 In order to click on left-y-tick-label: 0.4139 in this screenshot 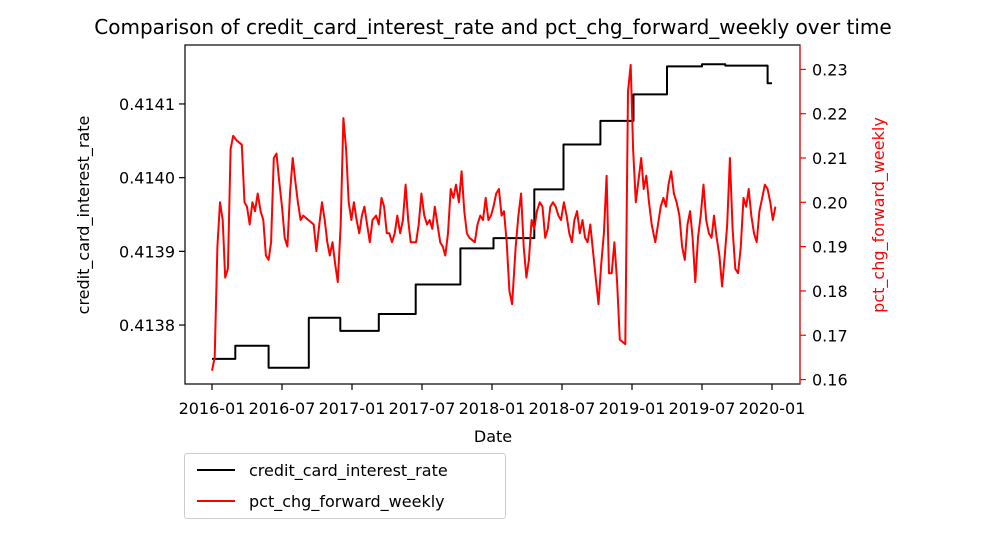, I will do `click(147, 251)`.